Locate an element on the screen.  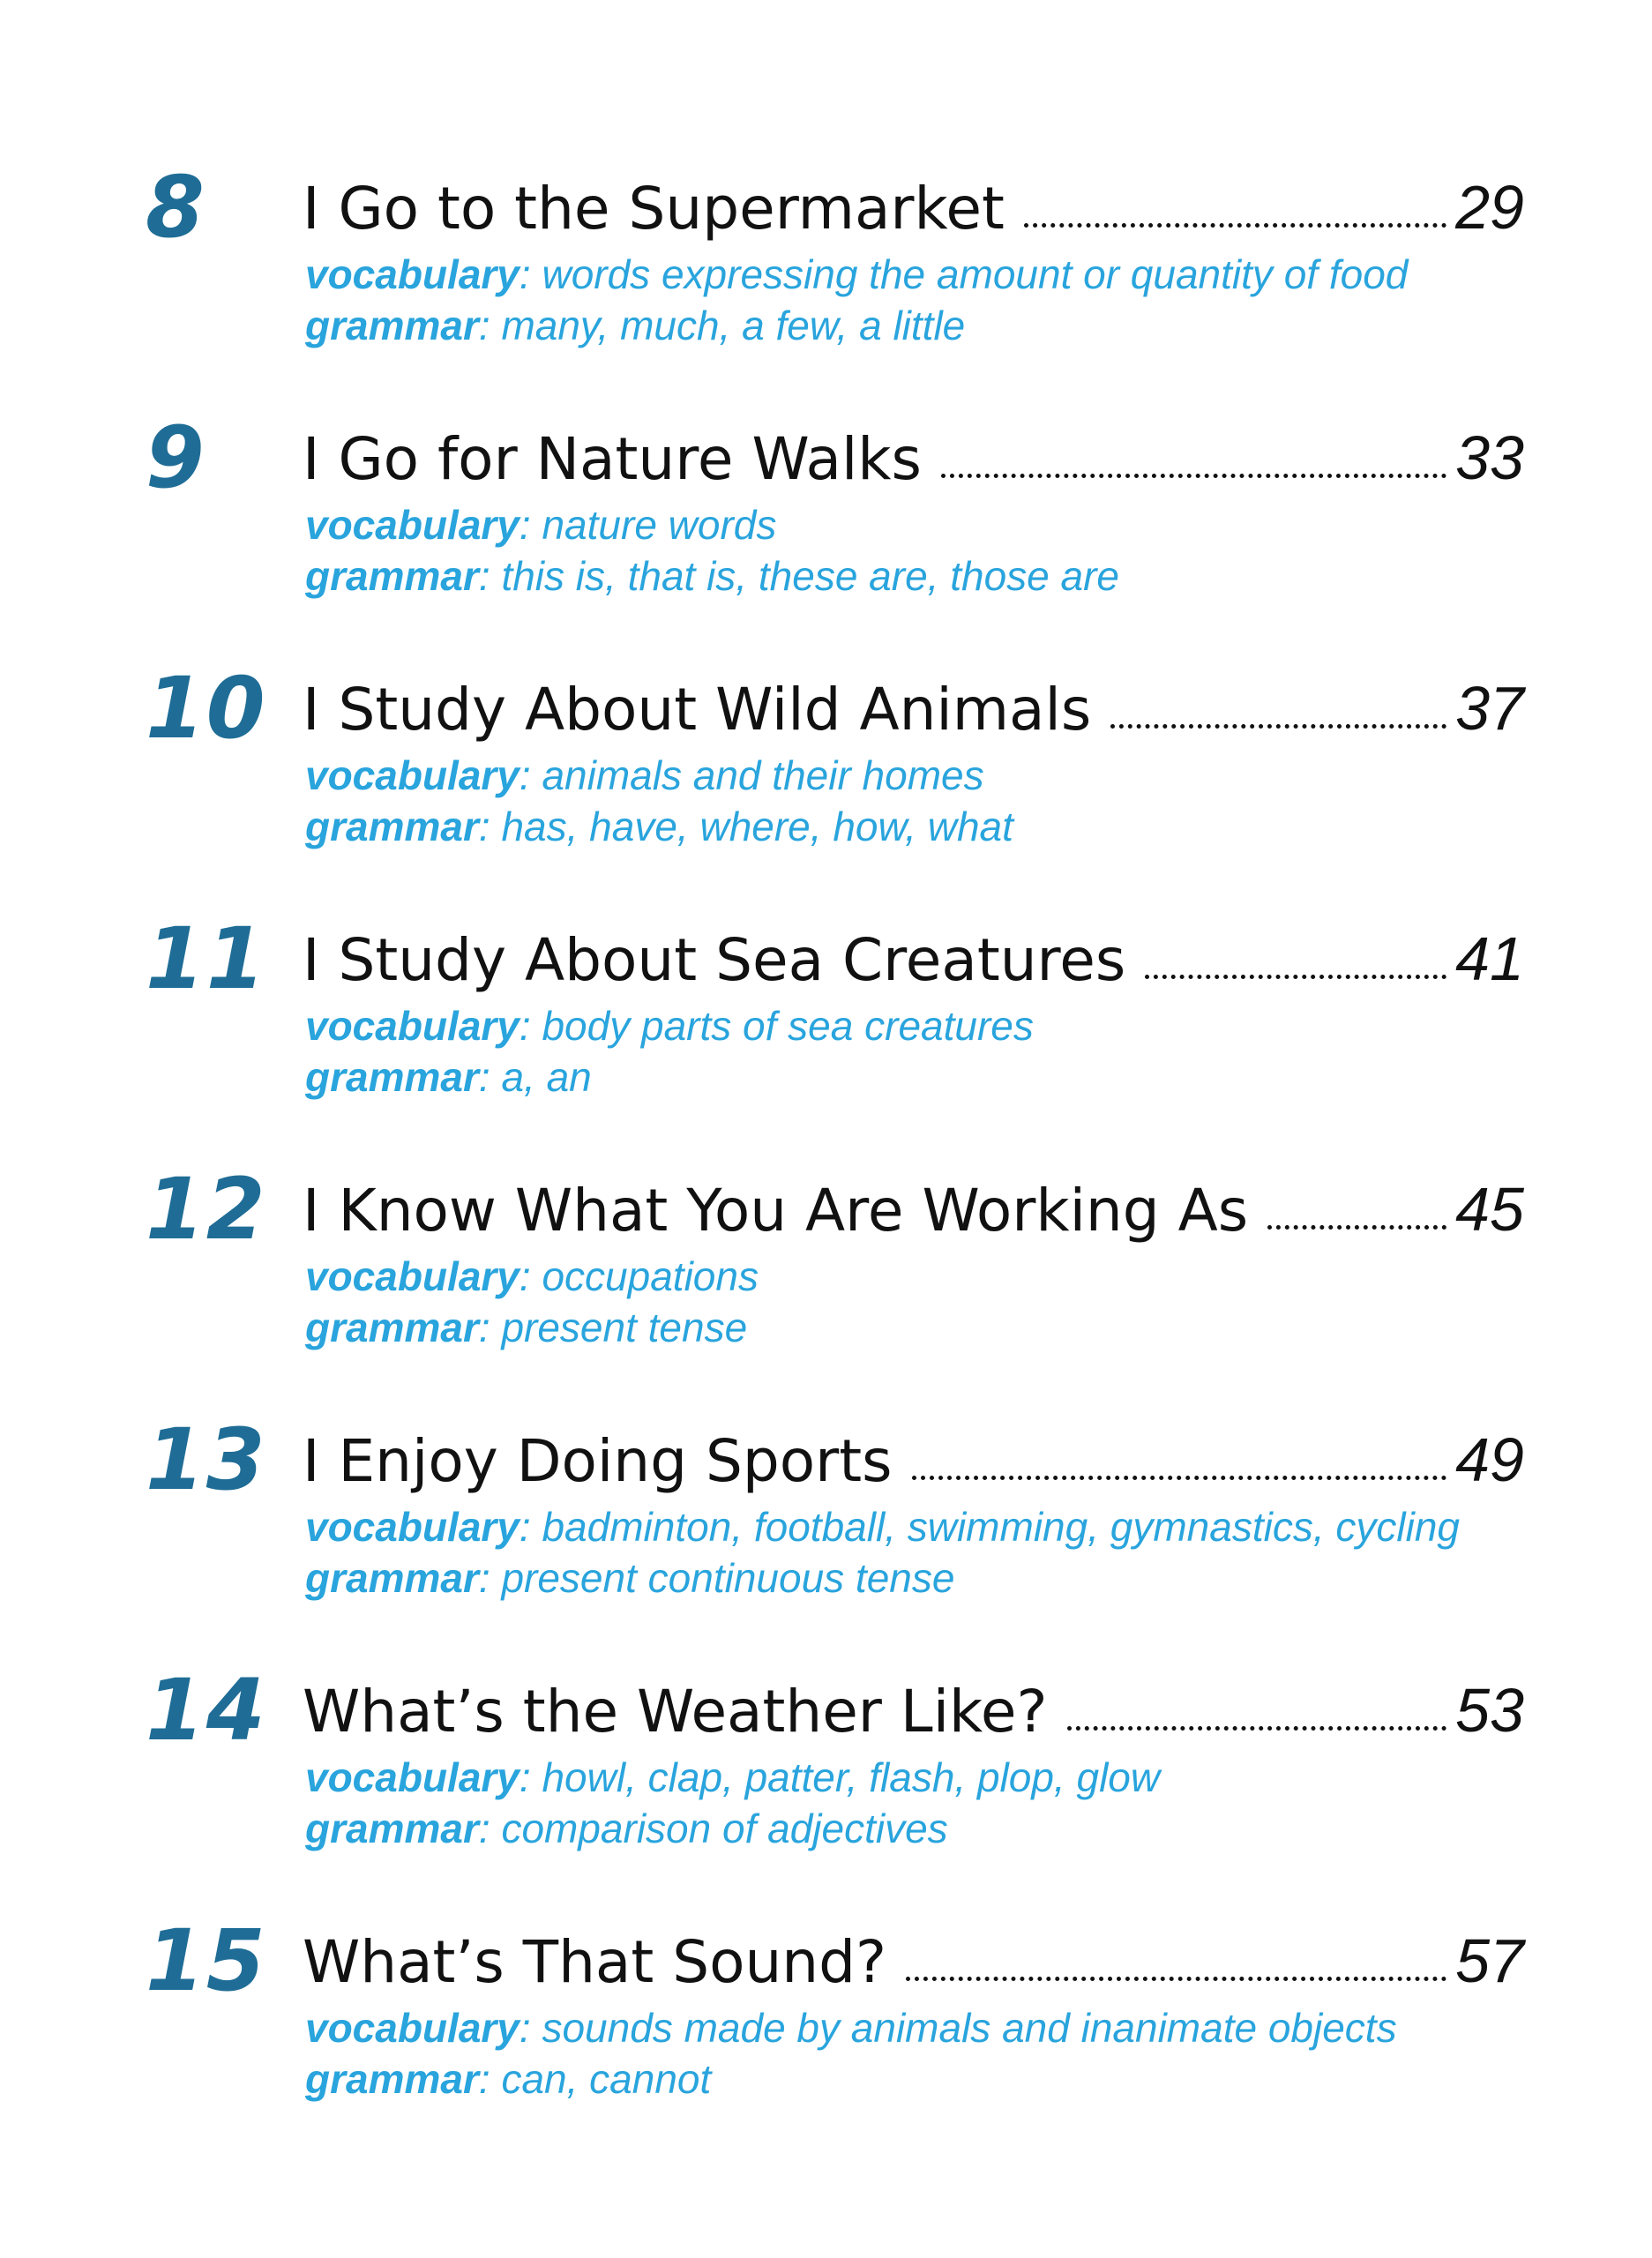
unit-number: 14 is located at coordinates (206, 1711).